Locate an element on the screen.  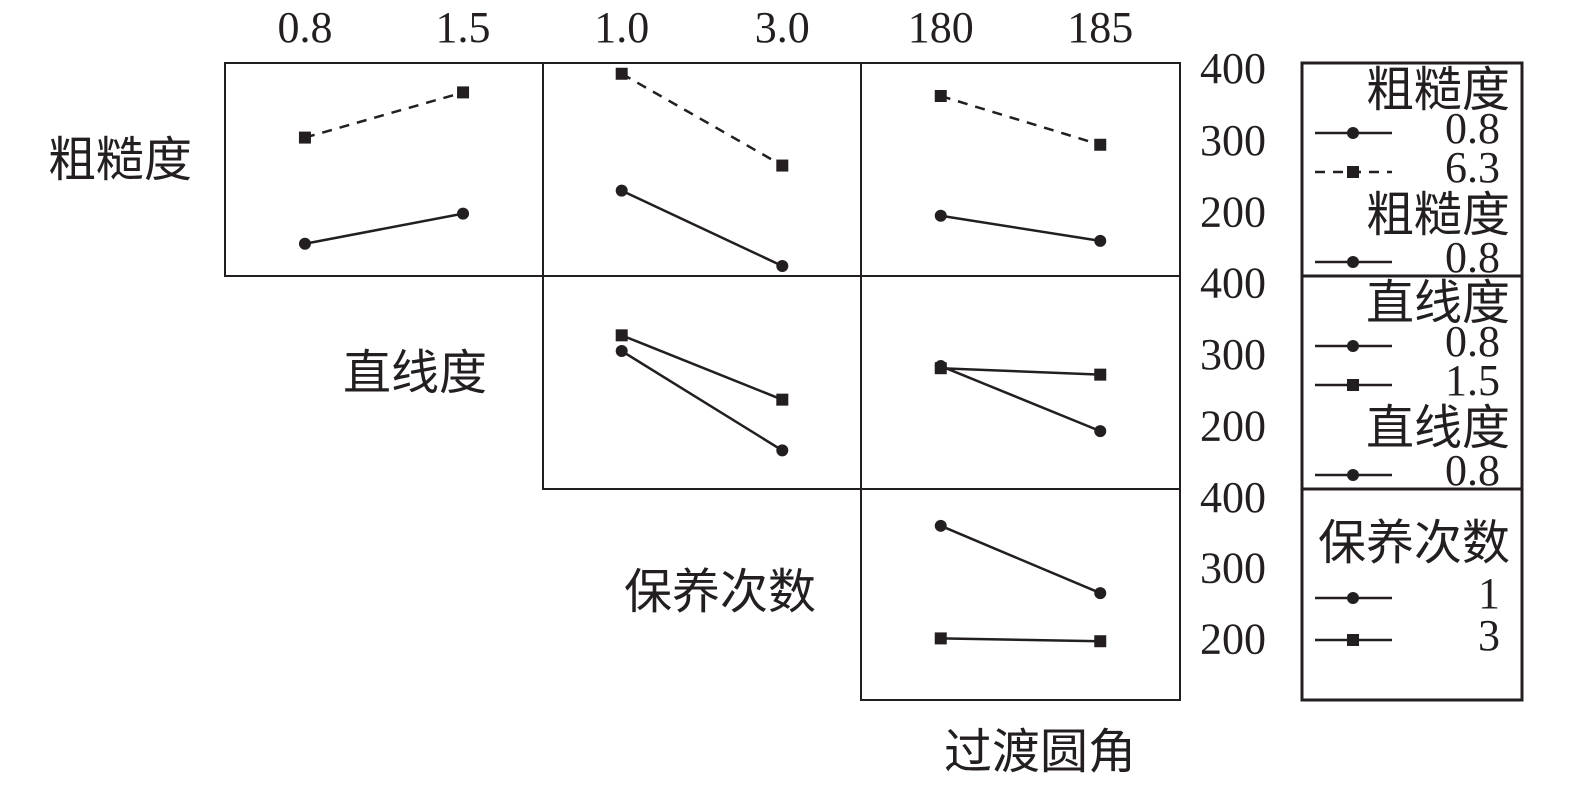
factor-label: 过渡圆角 is located at coordinates (1040, 752).